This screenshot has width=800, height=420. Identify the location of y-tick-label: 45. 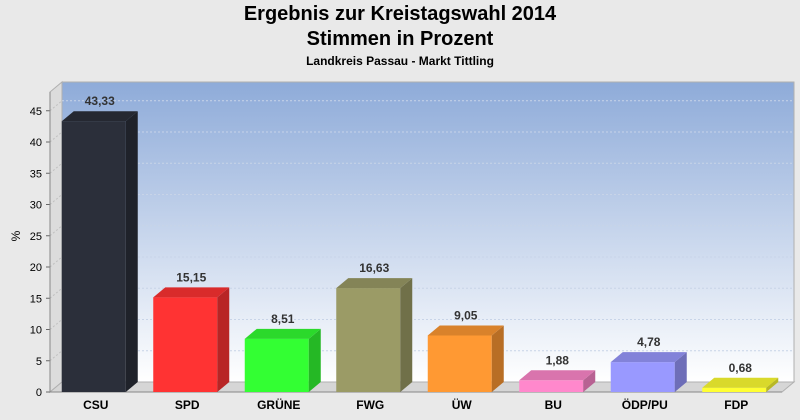
(36, 112).